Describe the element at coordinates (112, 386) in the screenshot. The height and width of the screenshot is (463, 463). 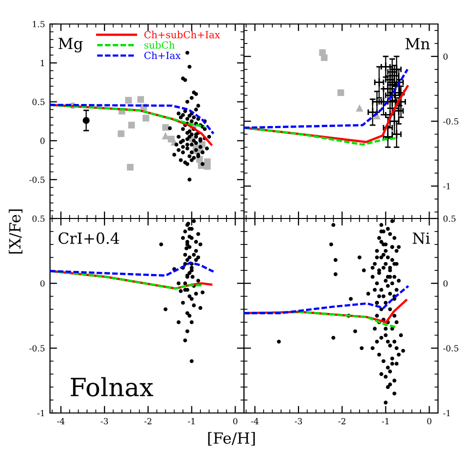
I see `annotation: Folnax` at that location.